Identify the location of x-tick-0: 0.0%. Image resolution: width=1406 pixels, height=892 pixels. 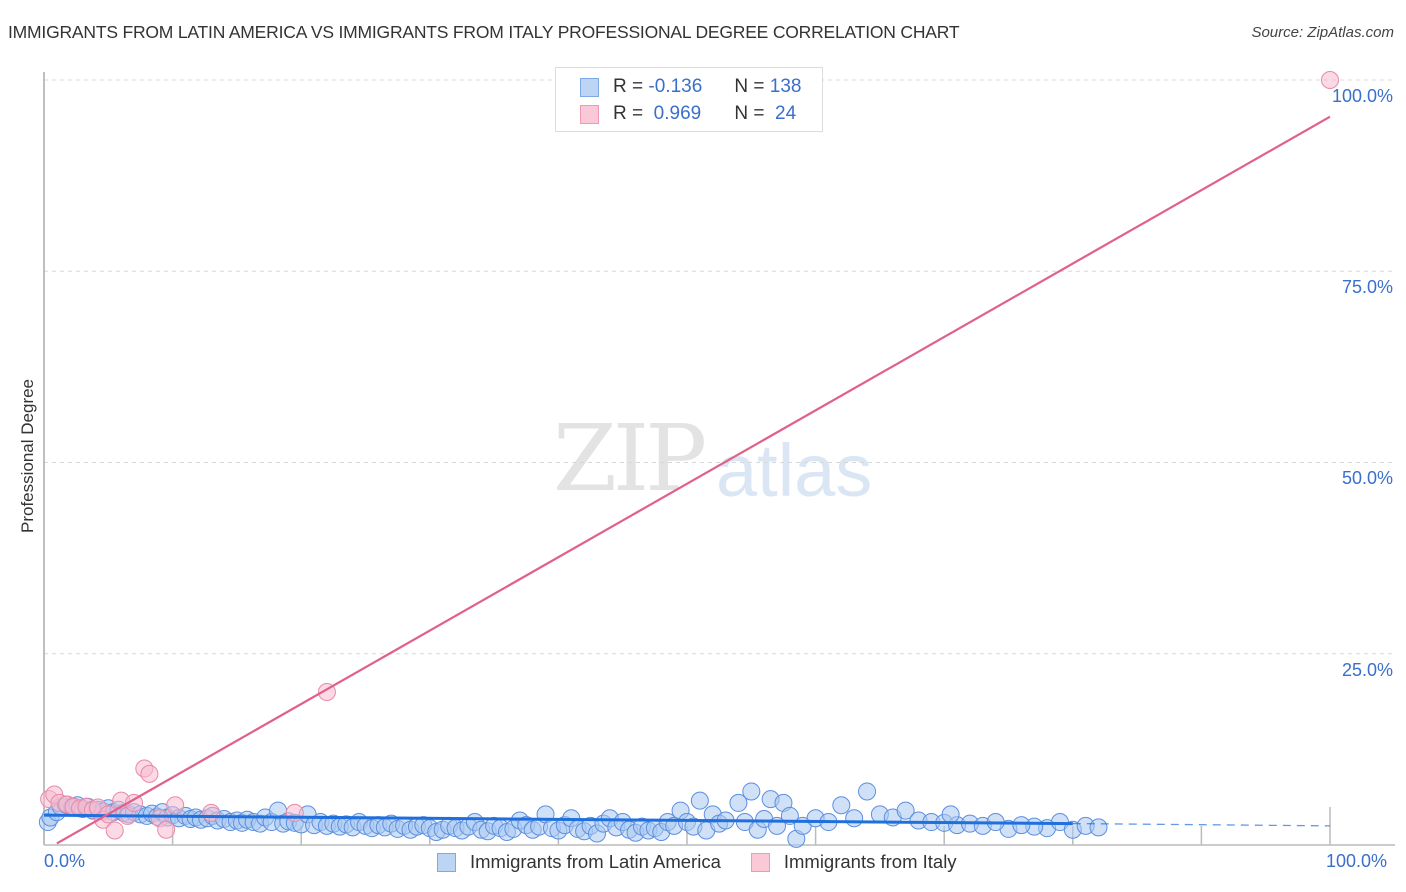
(65, 861).